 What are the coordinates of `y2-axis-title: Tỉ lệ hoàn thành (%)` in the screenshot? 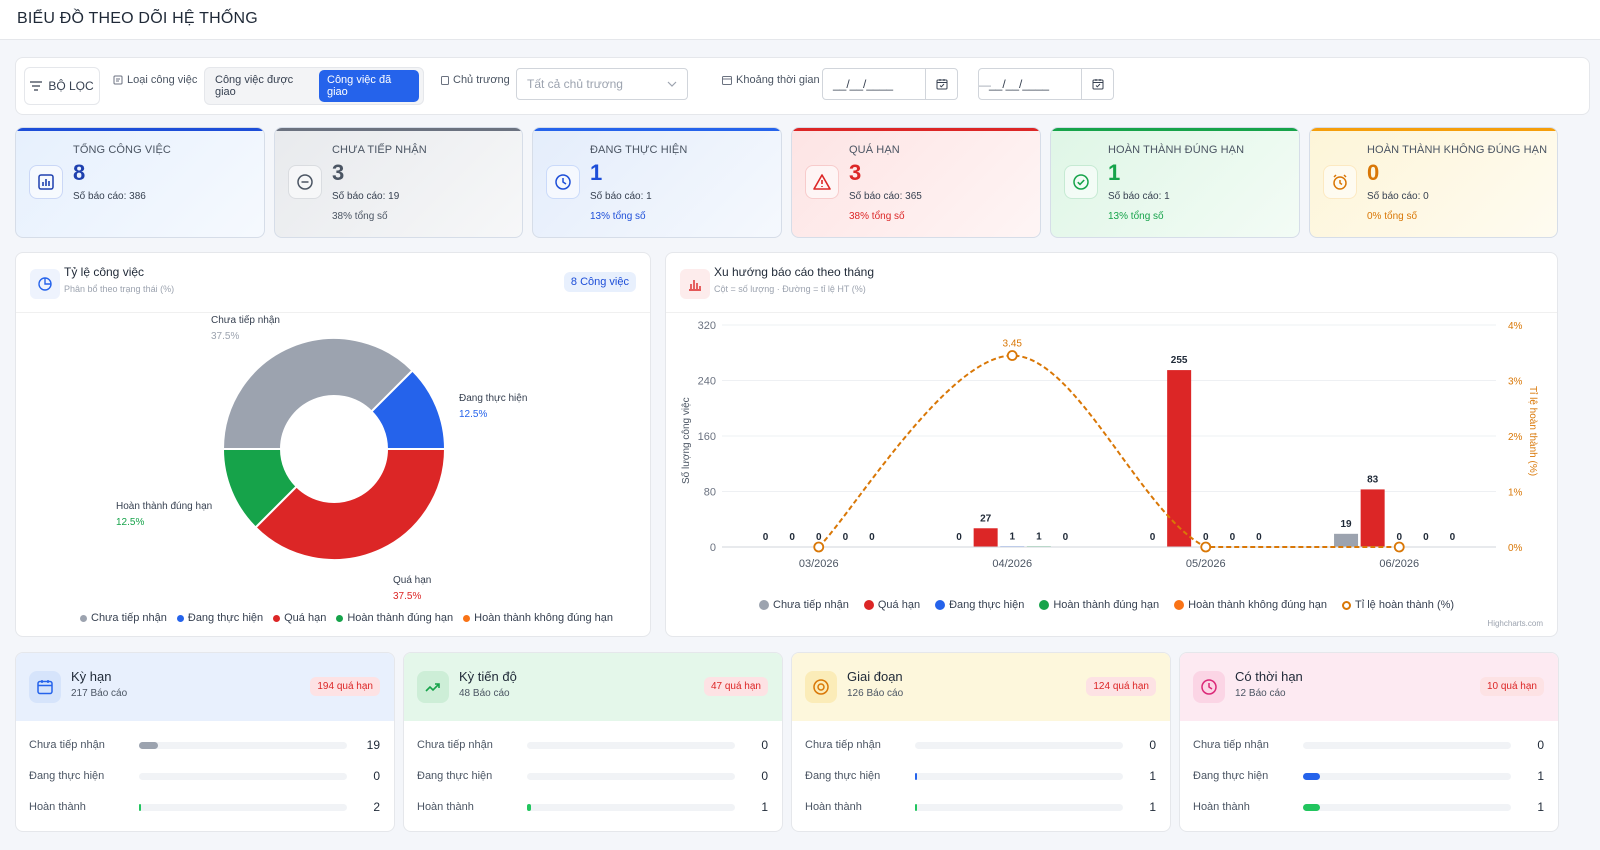 It's located at (1533, 431).